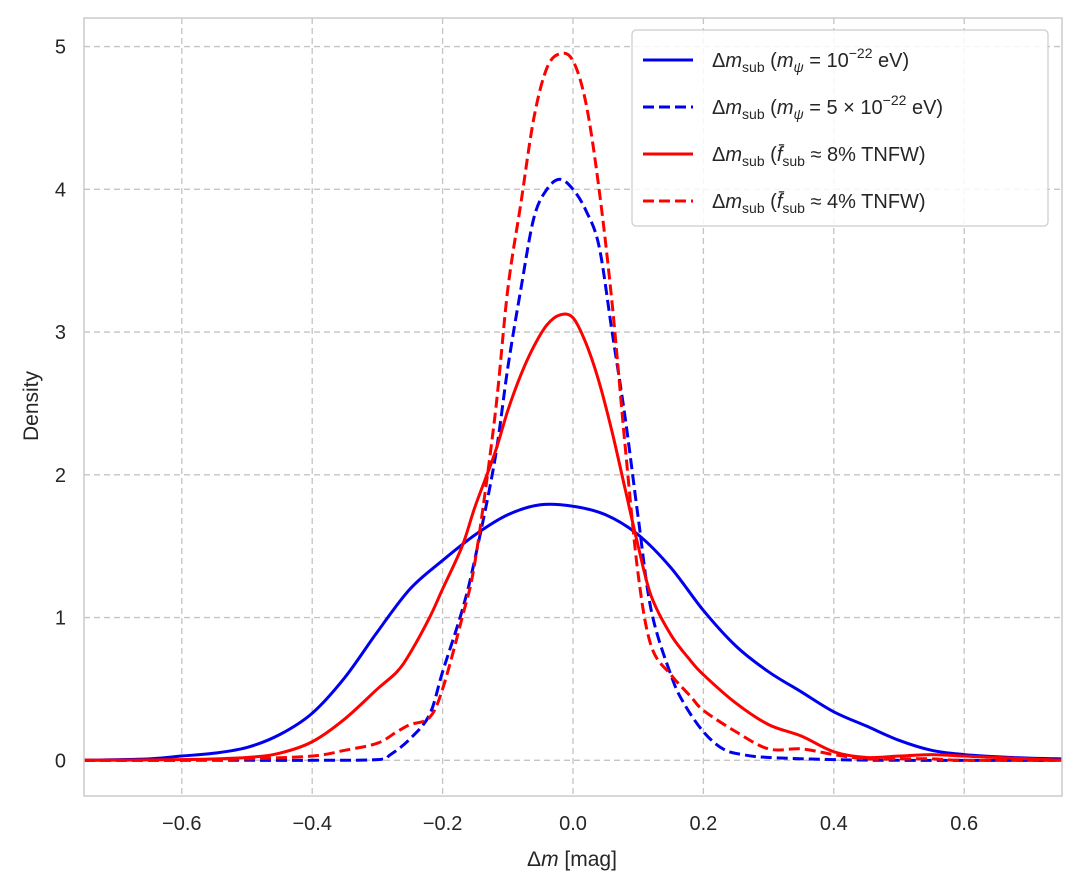  What do you see at coordinates (60, 333) in the screenshot?
I see `y-tick-label: 3` at bounding box center [60, 333].